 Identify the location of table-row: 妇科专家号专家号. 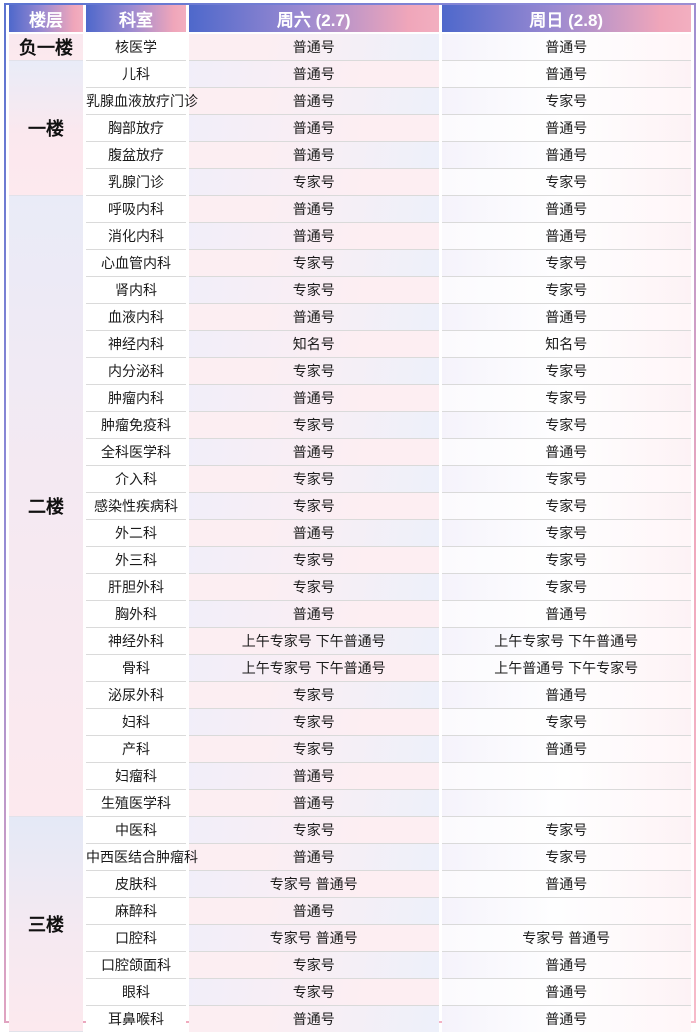
(350, 722).